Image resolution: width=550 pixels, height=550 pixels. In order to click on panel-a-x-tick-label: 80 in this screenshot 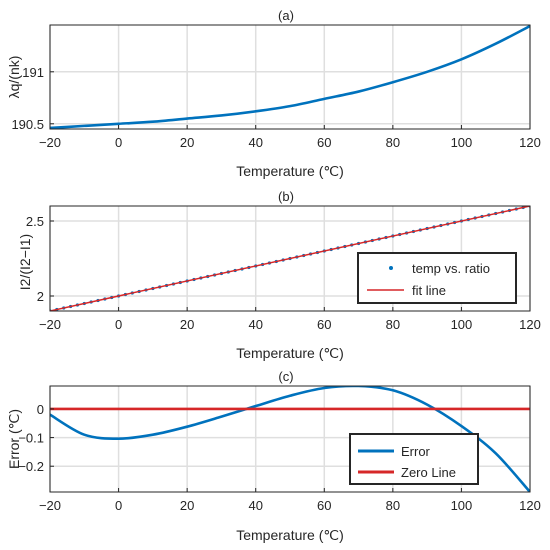, I will do `click(393, 142)`.